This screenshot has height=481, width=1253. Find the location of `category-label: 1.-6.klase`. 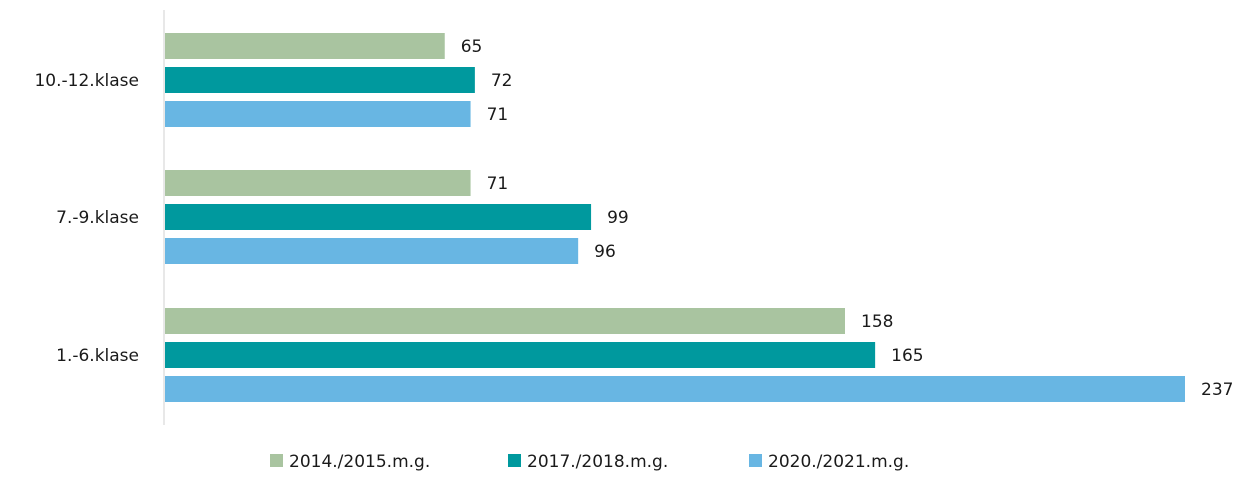

category-label: 1.-6.klase is located at coordinates (97, 356).